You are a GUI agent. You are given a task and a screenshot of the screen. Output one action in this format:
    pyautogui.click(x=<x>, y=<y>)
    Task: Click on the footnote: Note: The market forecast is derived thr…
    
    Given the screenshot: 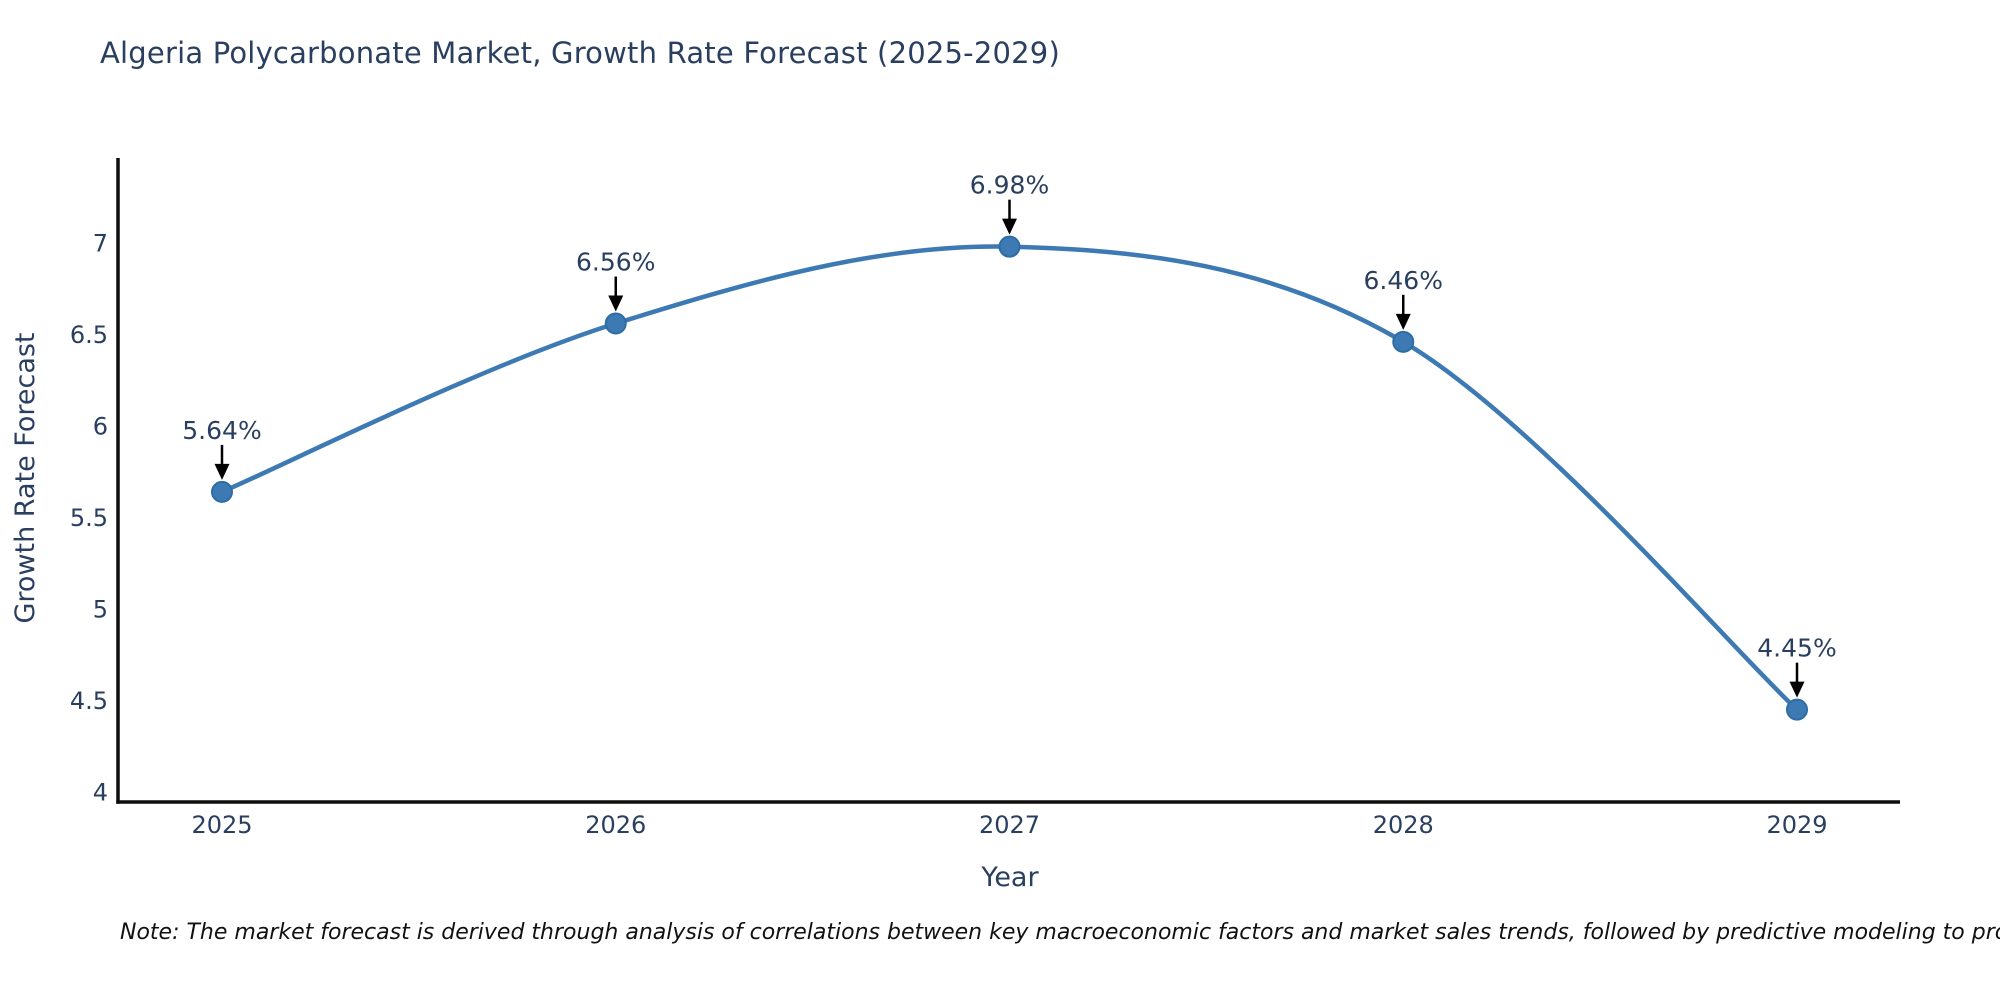 What is the action you would take?
    pyautogui.click(x=1060, y=932)
    